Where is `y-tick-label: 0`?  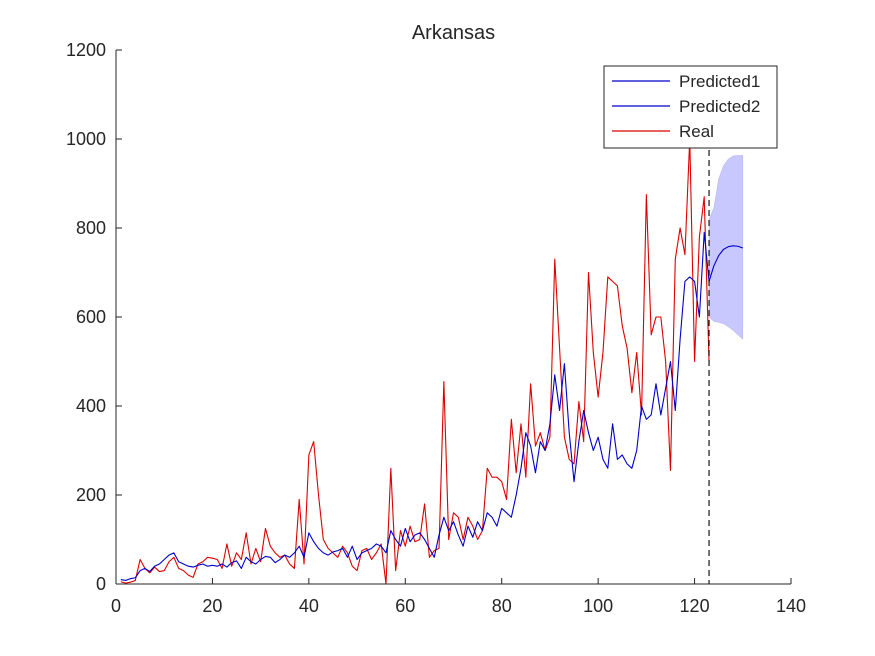 y-tick-label: 0 is located at coordinates (101, 584).